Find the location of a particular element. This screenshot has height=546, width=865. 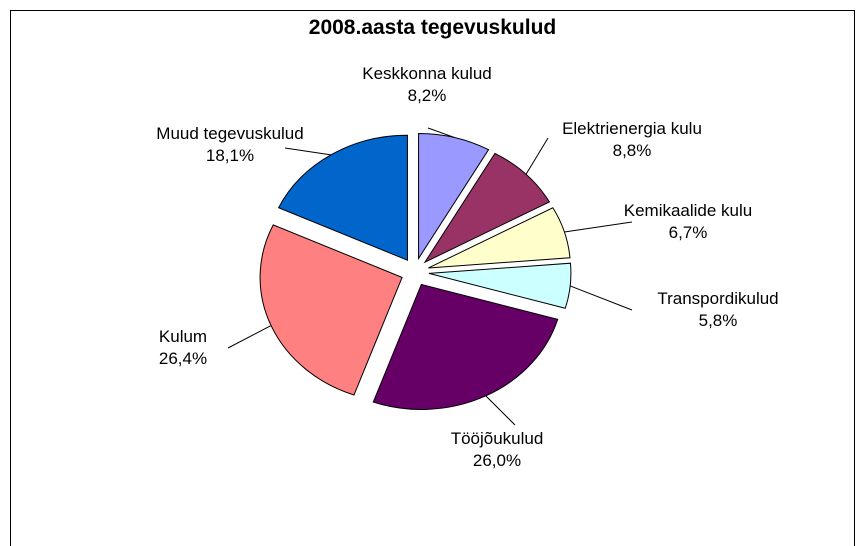

value-label: 18,1% is located at coordinates (230, 155).